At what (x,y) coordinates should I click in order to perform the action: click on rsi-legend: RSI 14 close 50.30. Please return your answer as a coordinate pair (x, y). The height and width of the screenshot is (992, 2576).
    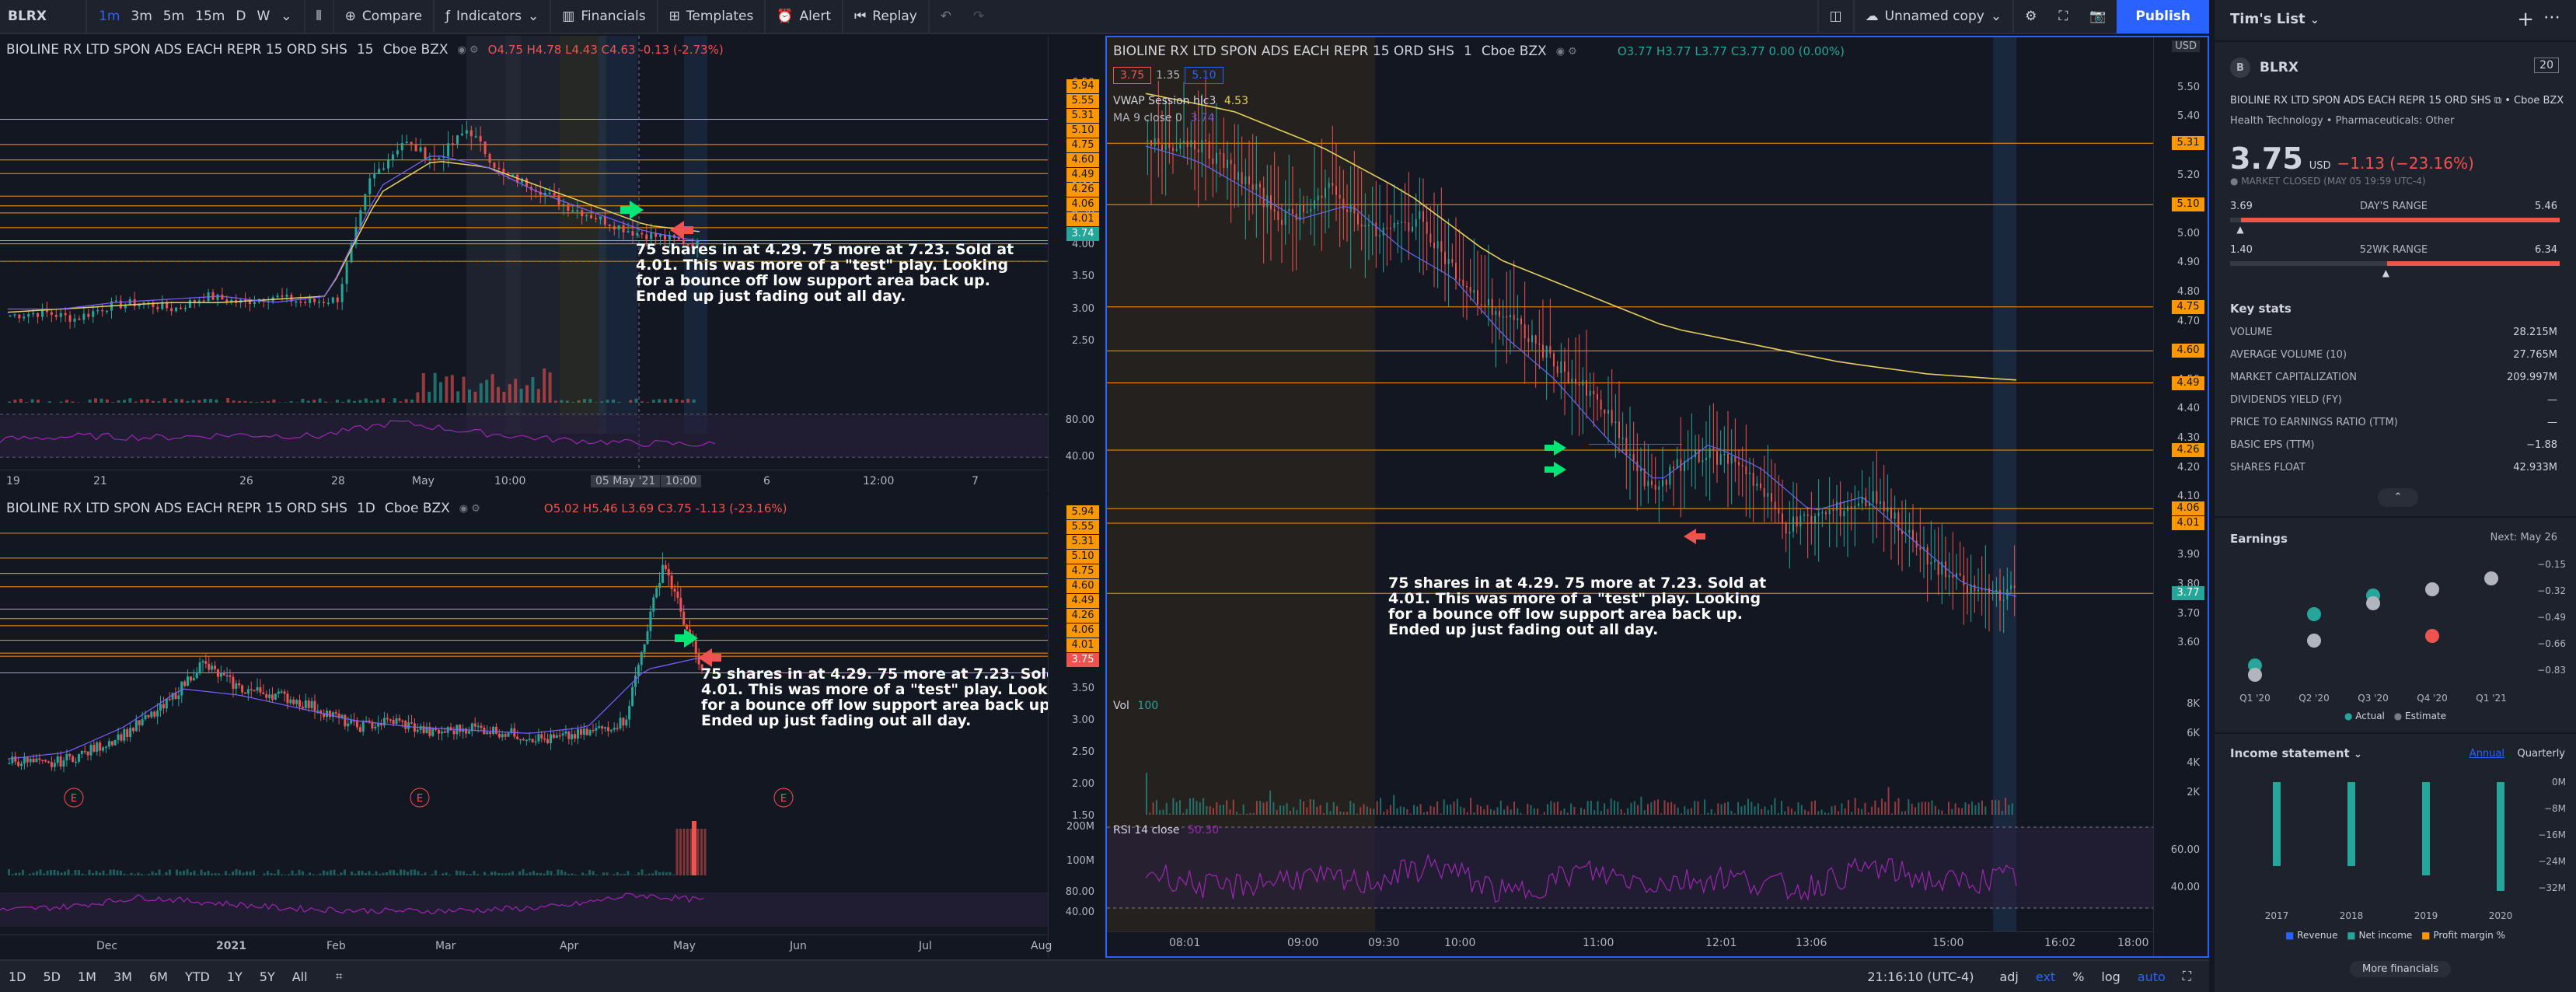
    Looking at the image, I should click on (1166, 830).